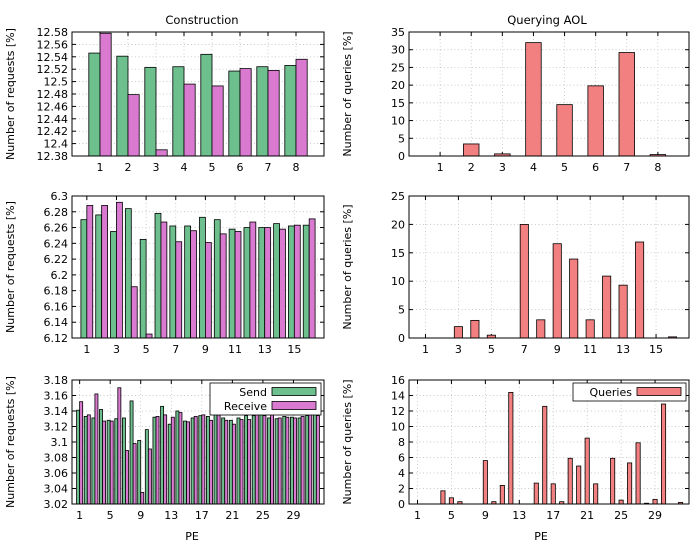 Image resolution: width=700 pixels, height=545 pixels. Describe the element at coordinates (56, 338) in the screenshot. I see `y-tick-label: 6.12` at that location.